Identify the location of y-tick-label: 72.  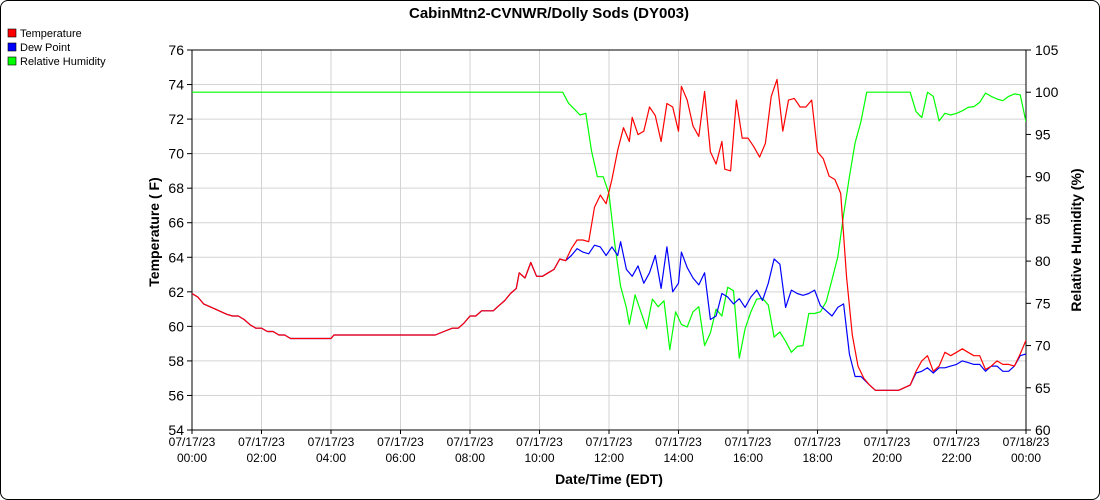
(176, 119).